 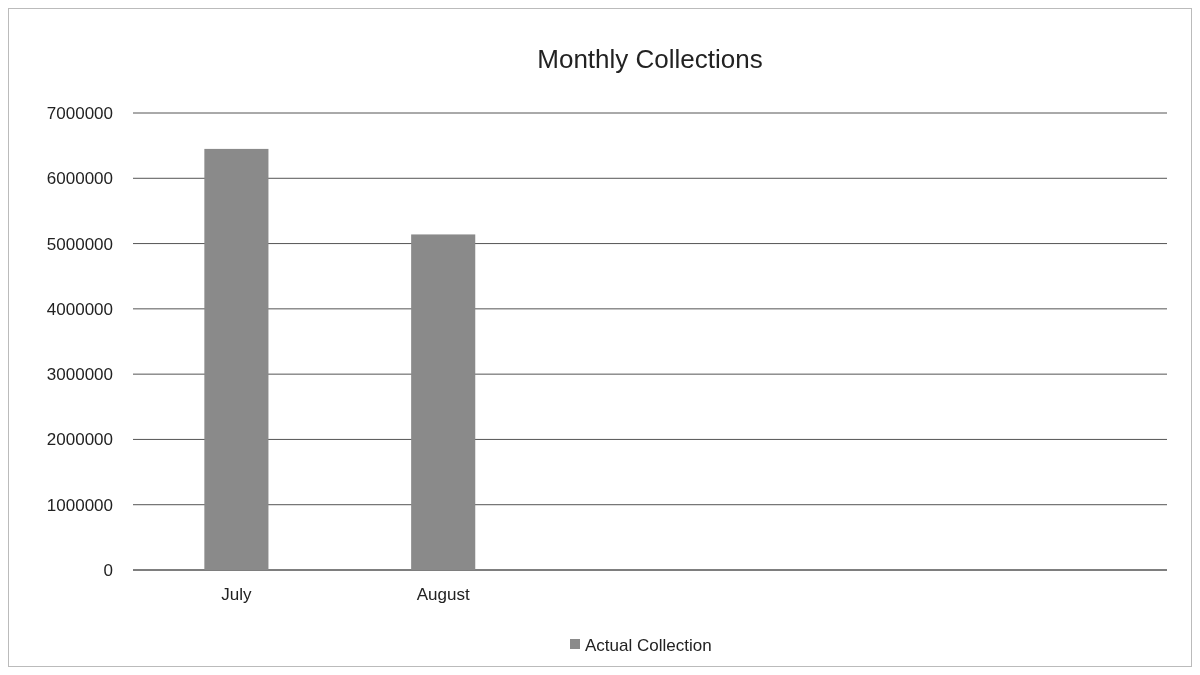 I want to click on y-tick-label: 2000000, so click(x=79, y=440).